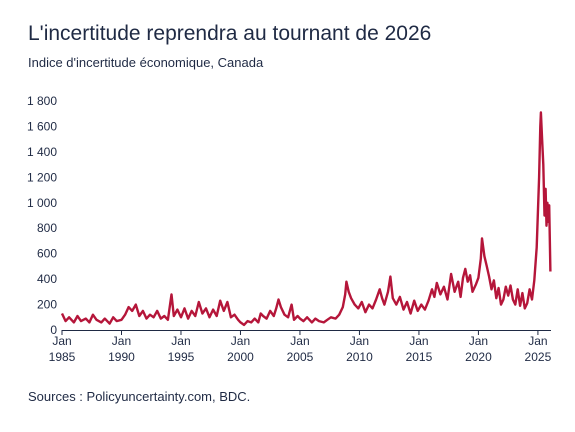 The width and height of the screenshot is (575, 432). Describe the element at coordinates (538, 357) in the screenshot. I see `x-tick-year-label: 2025` at that location.